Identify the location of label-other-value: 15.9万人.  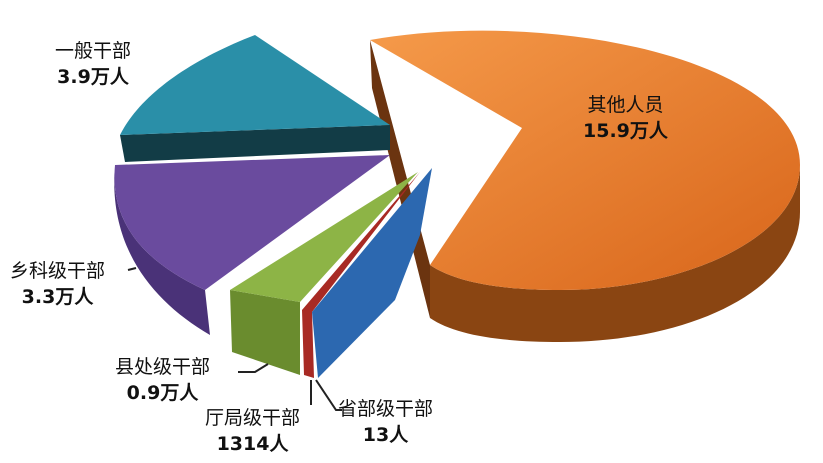
(625, 131).